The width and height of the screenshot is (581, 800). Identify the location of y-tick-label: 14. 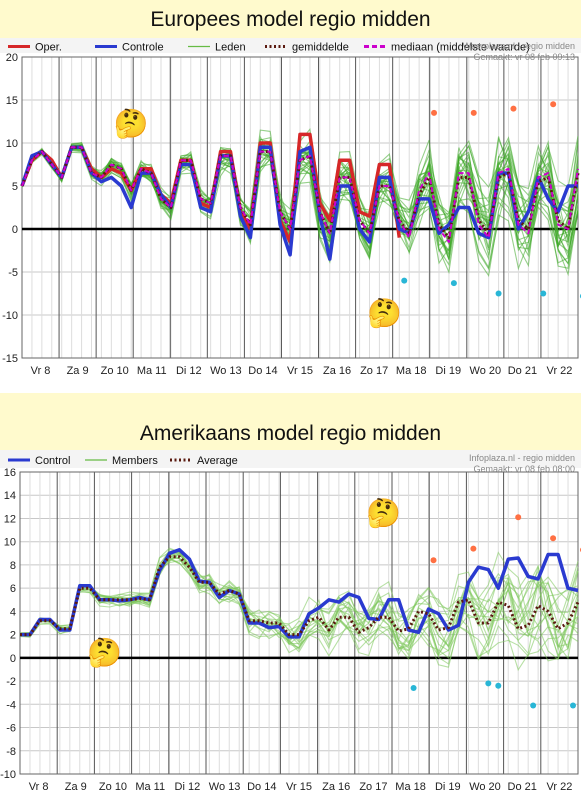
(10, 496).